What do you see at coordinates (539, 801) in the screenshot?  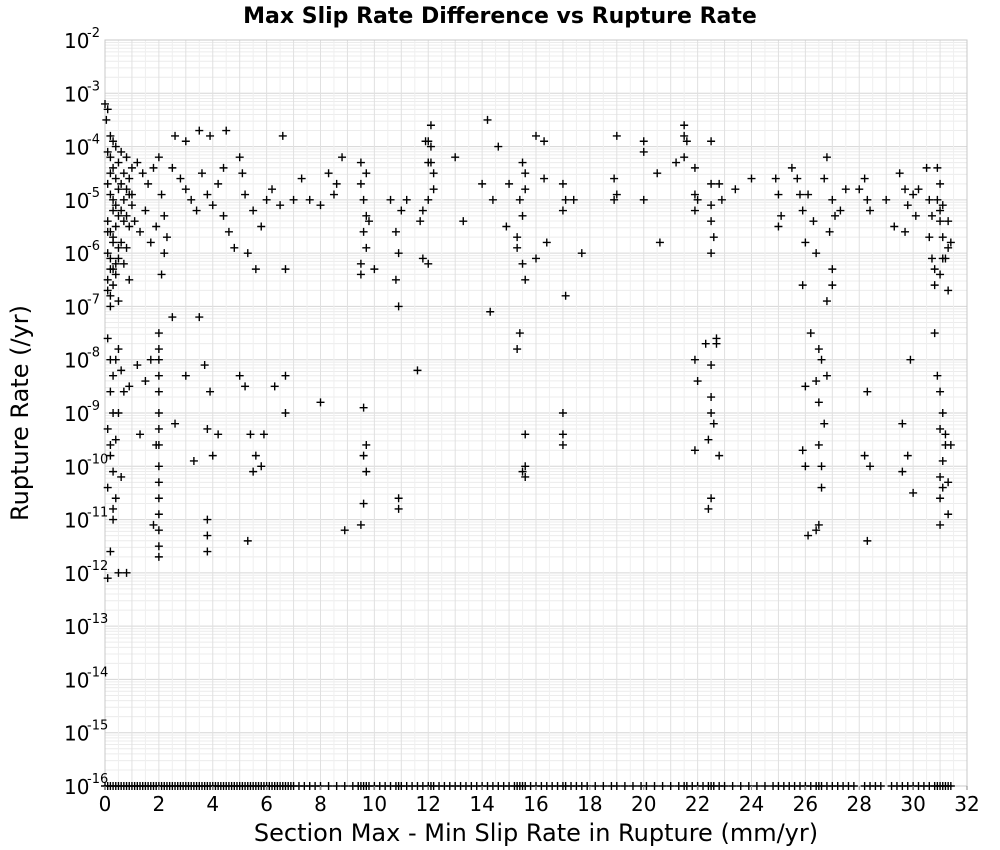 I see `x-axis-ticks: 0 2 4 6 8 10 12 14 16 18 20 22 24 26 28 30 32` at bounding box center [539, 801].